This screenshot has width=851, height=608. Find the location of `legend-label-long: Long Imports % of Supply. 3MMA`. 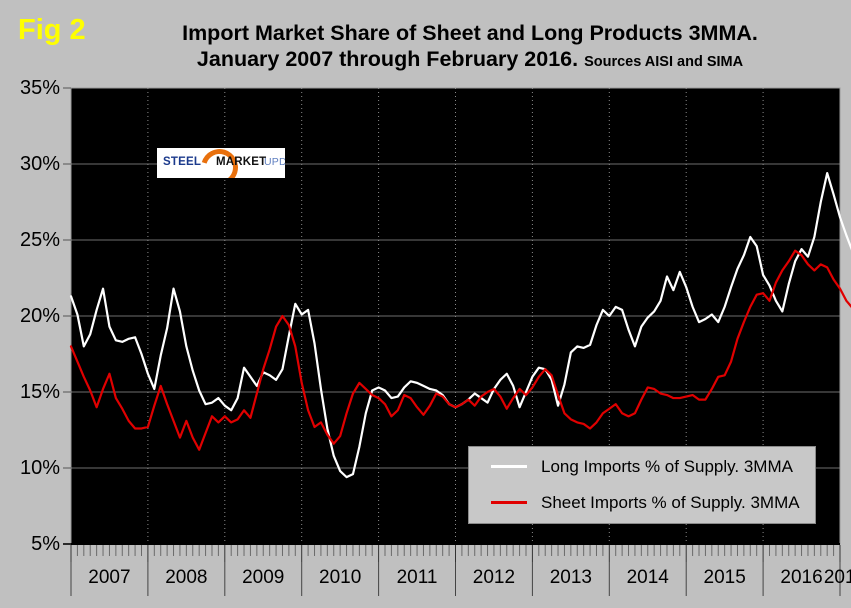

legend-label-long: Long Imports % of Supply. 3MMA is located at coordinates (667, 466).